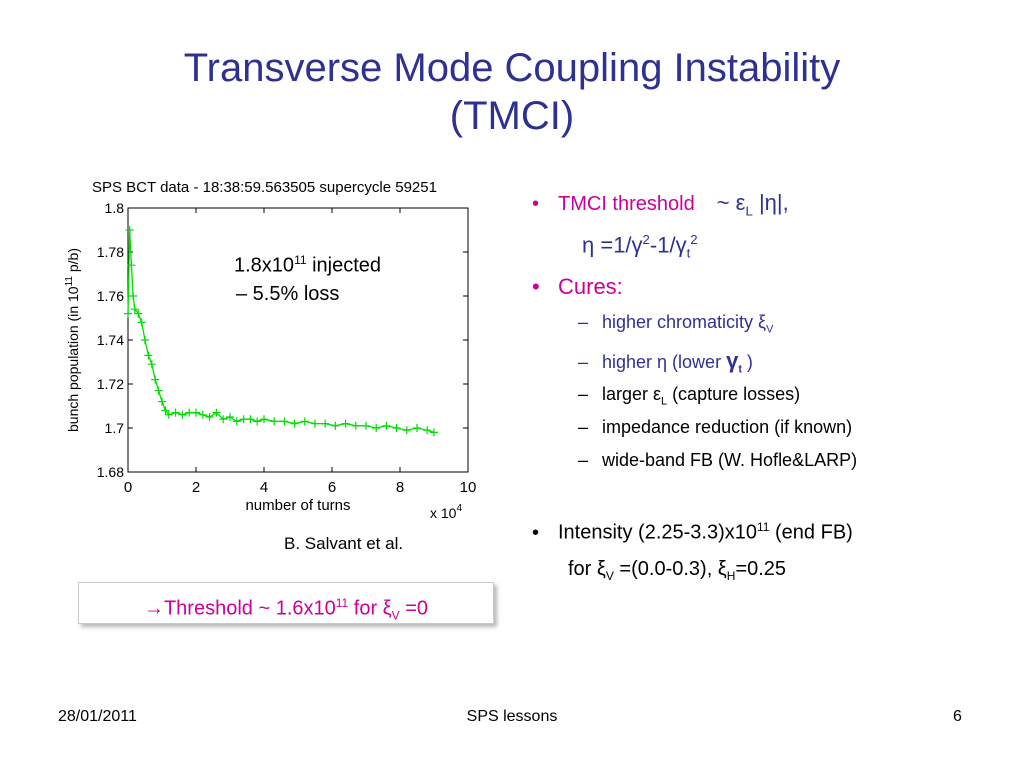  What do you see at coordinates (332, 487) in the screenshot?
I see `x-tick-label: 6` at bounding box center [332, 487].